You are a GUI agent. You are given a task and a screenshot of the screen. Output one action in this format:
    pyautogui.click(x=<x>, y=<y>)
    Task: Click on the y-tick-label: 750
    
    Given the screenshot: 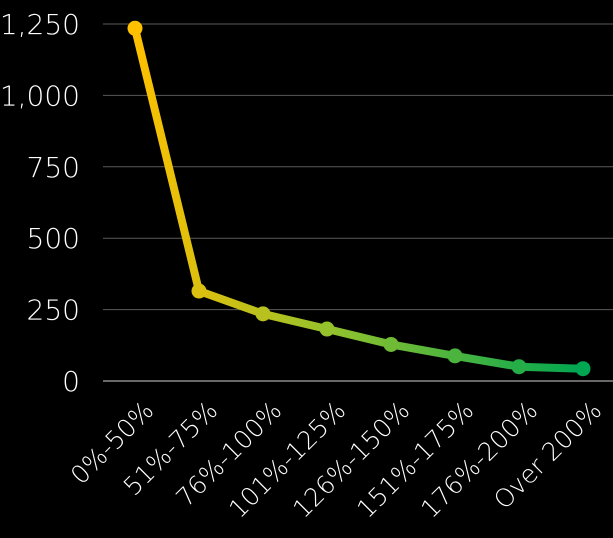 What is the action you would take?
    pyautogui.click(x=53, y=167)
    